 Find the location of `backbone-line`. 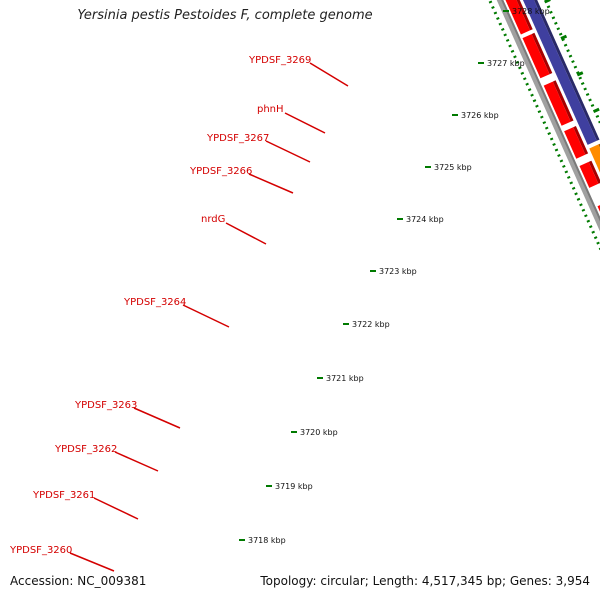

backbone-line is located at coordinates (548, 116).